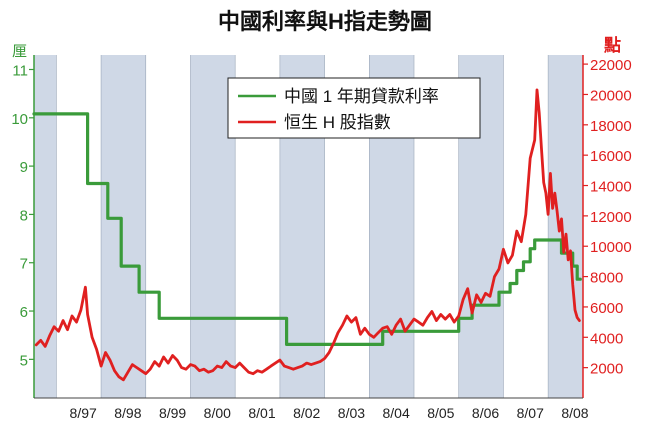  Describe the element at coordinates (261, 413) in the screenshot. I see `x-tick-label: 8/01` at that location.